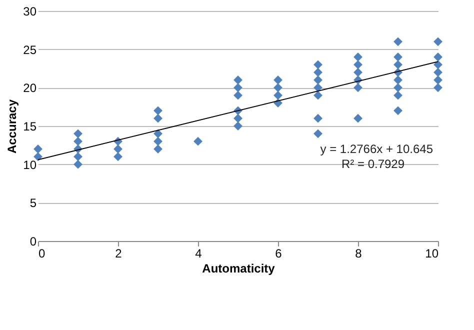 Image resolution: width=474 pixels, height=330 pixels. Describe the element at coordinates (373, 164) in the screenshot. I see `annotation: R² = 0.7929` at that location.